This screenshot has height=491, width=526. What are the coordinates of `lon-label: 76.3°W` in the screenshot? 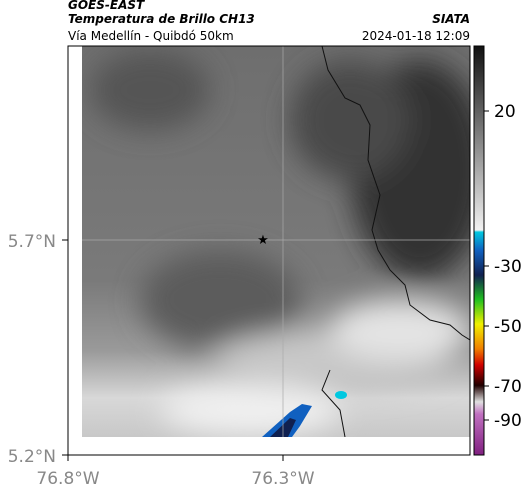 It's located at (282, 479).